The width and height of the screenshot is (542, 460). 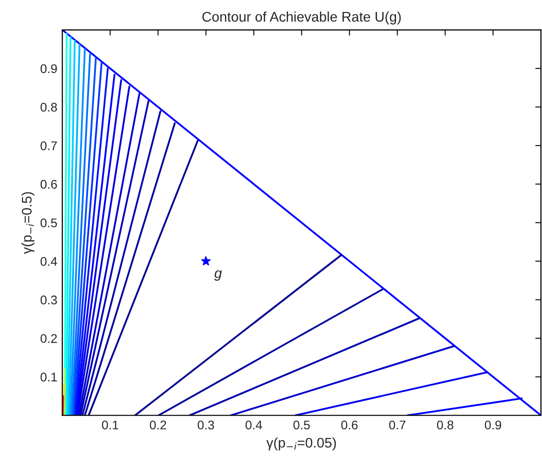 What do you see at coordinates (48, 300) in the screenshot?
I see `y-tick-label: 0.3` at bounding box center [48, 300].